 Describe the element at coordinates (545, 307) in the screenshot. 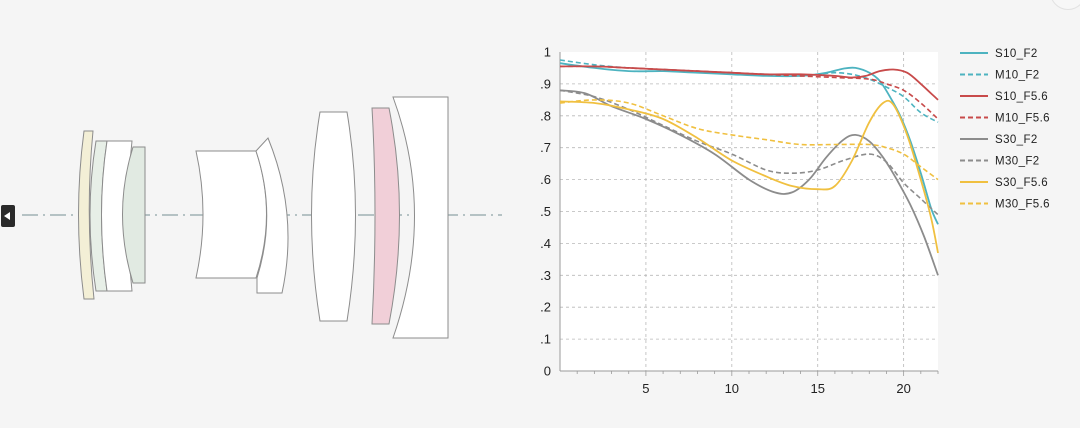

I see `y-tick-label: 0.2` at that location.